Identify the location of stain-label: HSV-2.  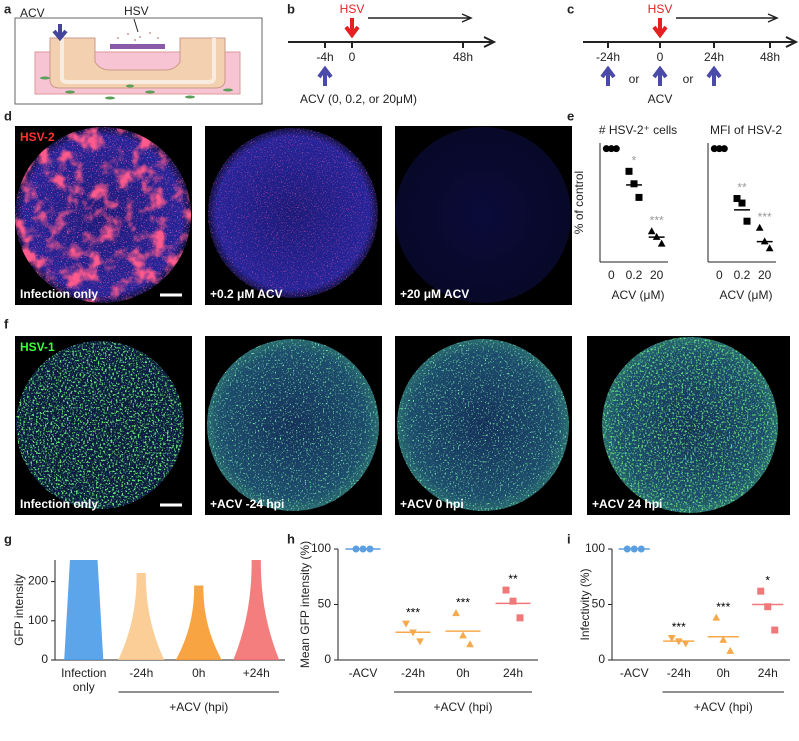
(37, 137).